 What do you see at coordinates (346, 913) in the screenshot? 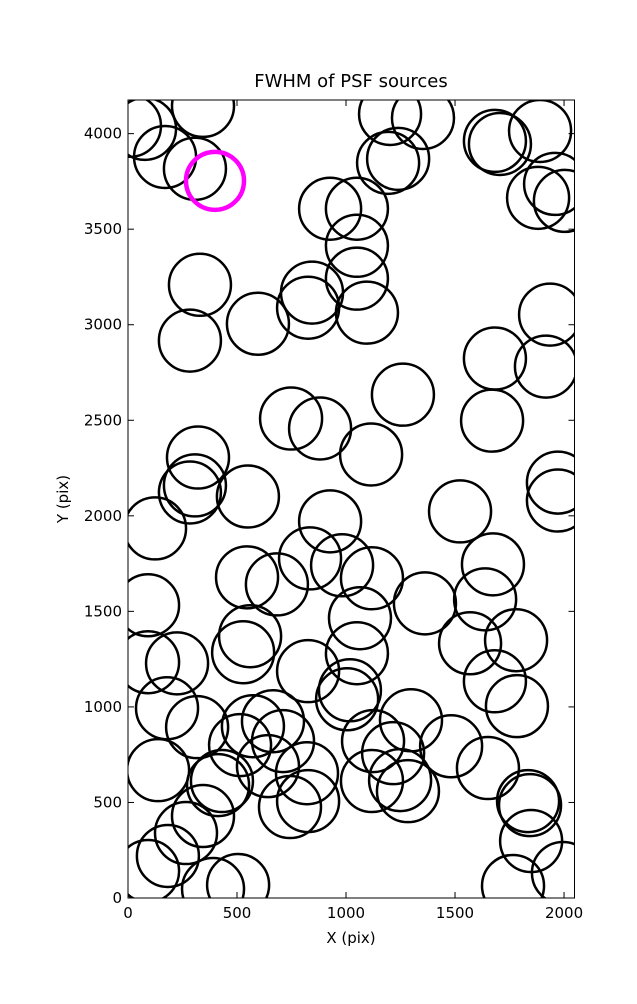
I see `x-tick-label: 1000` at bounding box center [346, 913].